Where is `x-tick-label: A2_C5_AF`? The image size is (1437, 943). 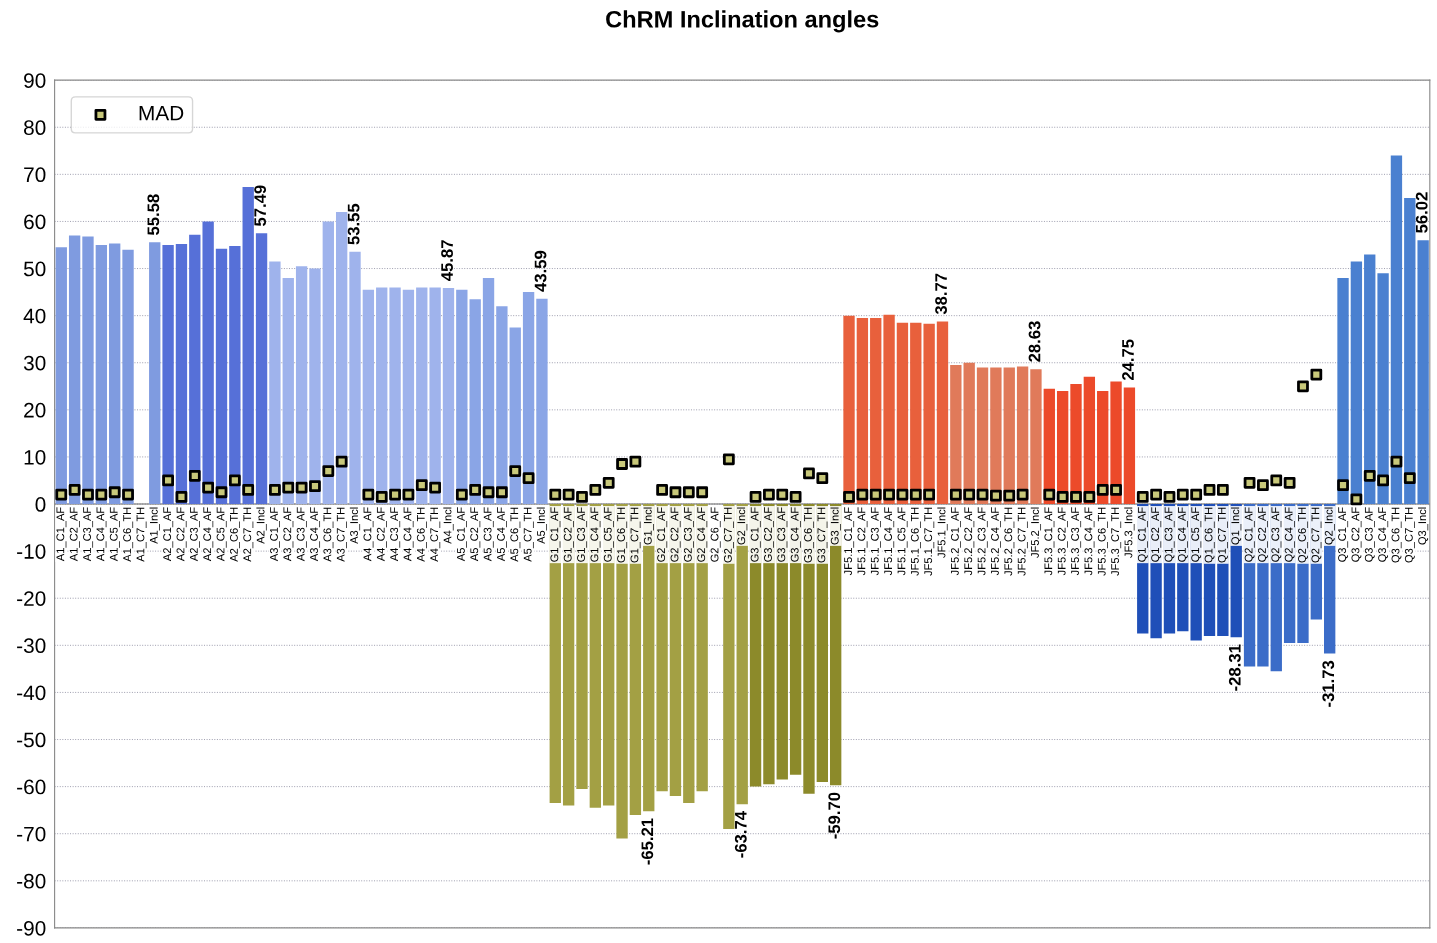 x-tick-label: A2_C5_AF is located at coordinates (221, 534).